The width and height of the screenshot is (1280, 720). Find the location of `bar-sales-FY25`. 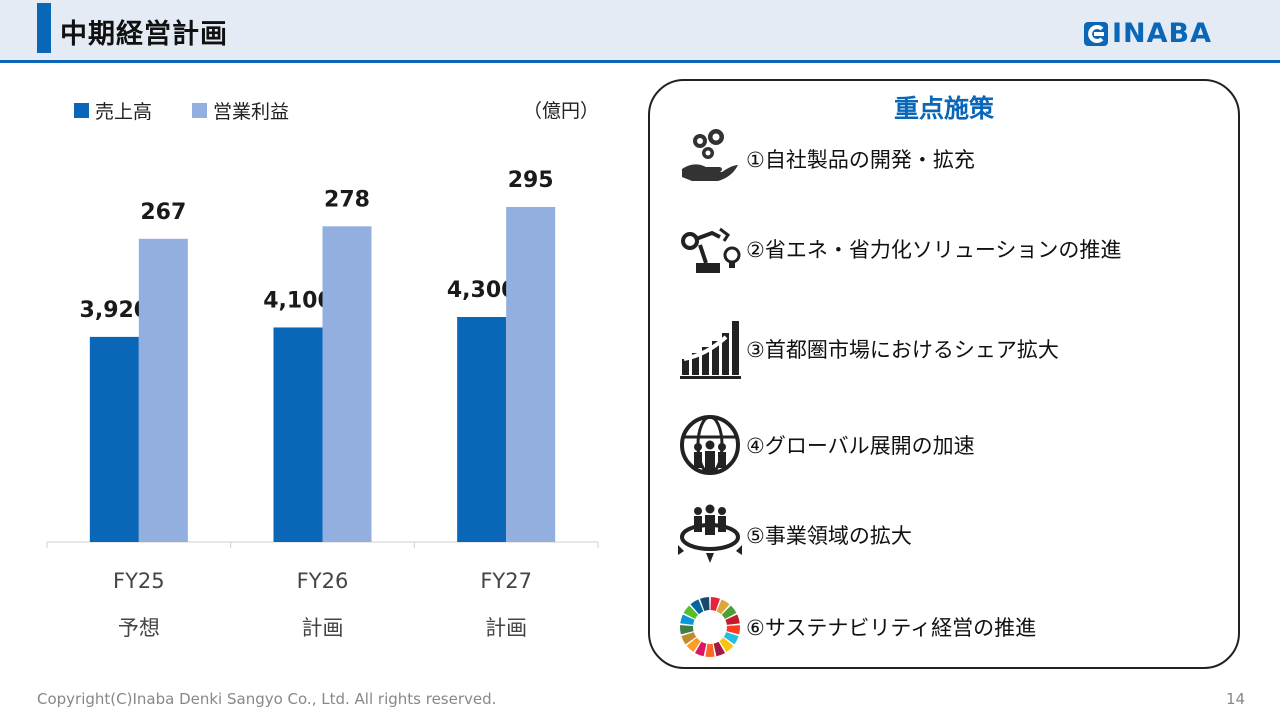

bar-sales-FY25 is located at coordinates (114, 439).